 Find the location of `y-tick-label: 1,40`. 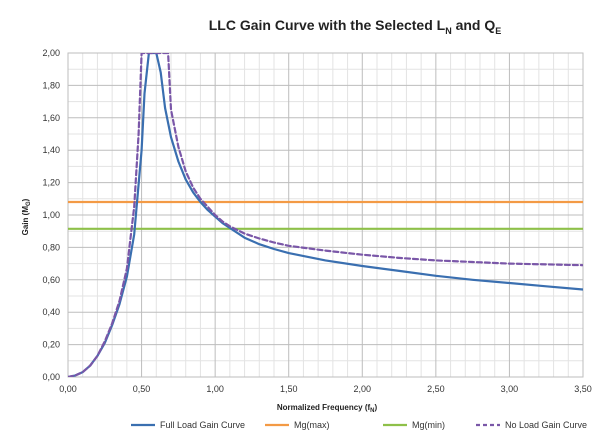

y-tick-label: 1,40 is located at coordinates (51, 150).